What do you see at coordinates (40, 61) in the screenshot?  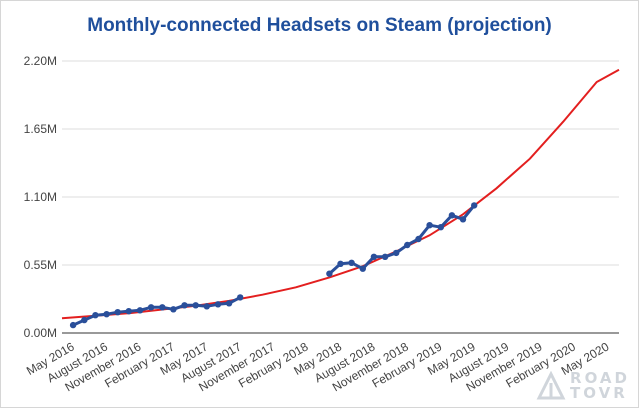 I see `y-tick-label: 2.20M` at bounding box center [40, 61].